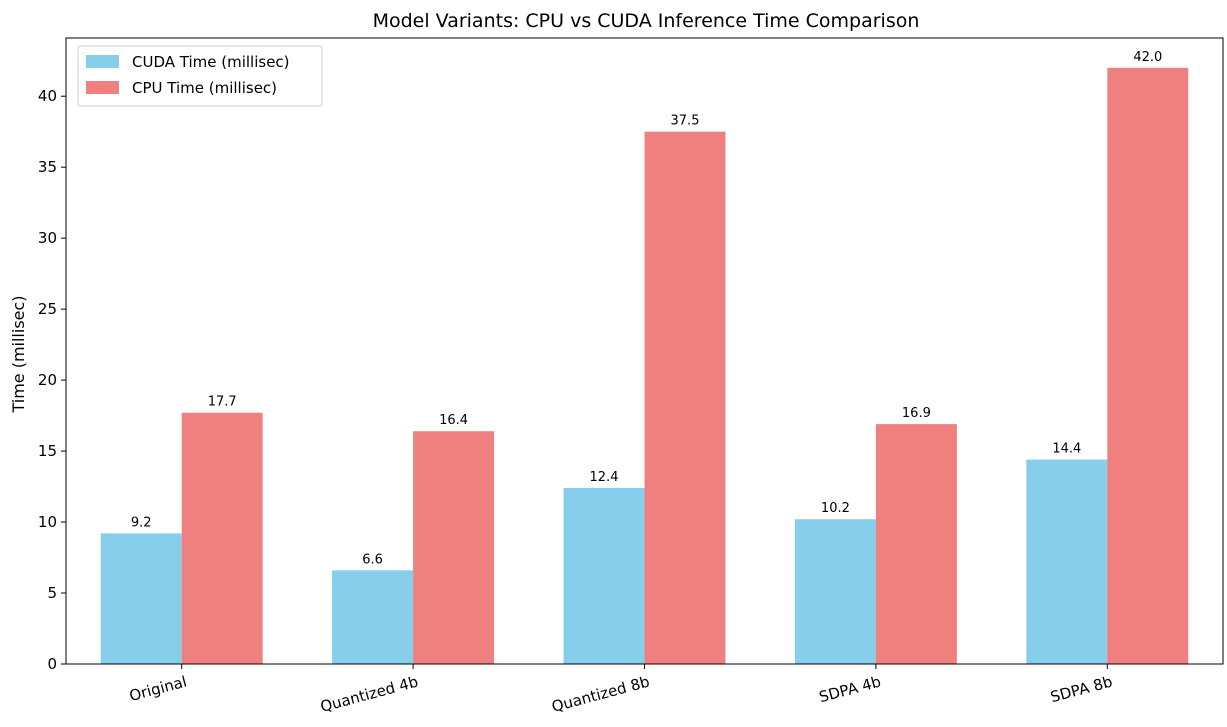 This screenshot has height=727, width=1227. What do you see at coordinates (157, 688) in the screenshot?
I see `x-tick-label: Original` at bounding box center [157, 688].